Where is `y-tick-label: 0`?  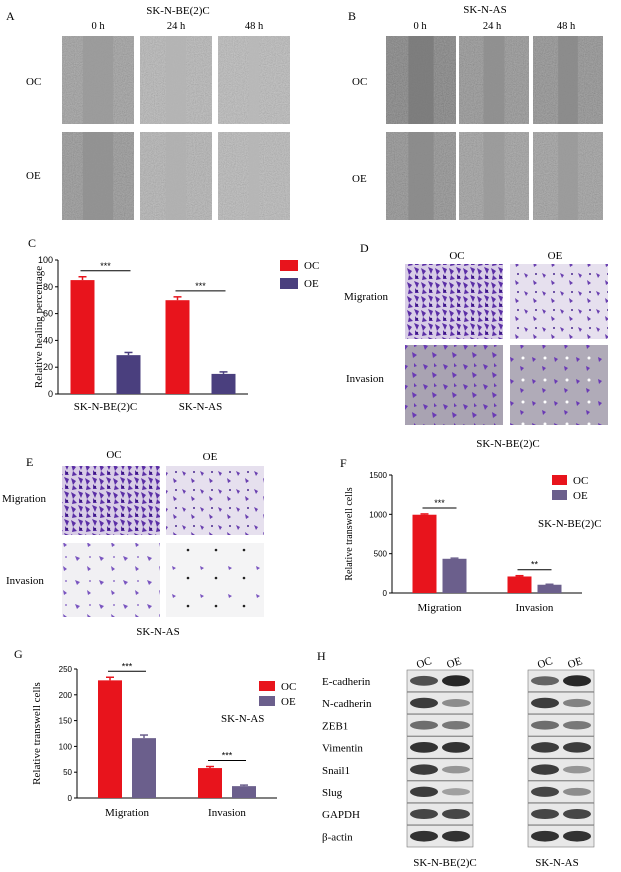 y-tick-label: 0 is located at coordinates (50, 394).